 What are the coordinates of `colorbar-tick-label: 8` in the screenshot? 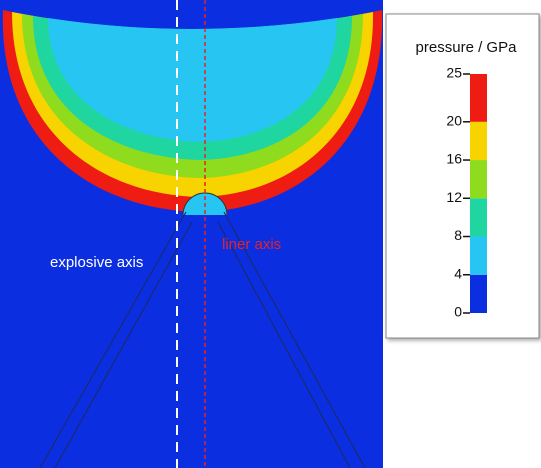 It's located at (458, 235).